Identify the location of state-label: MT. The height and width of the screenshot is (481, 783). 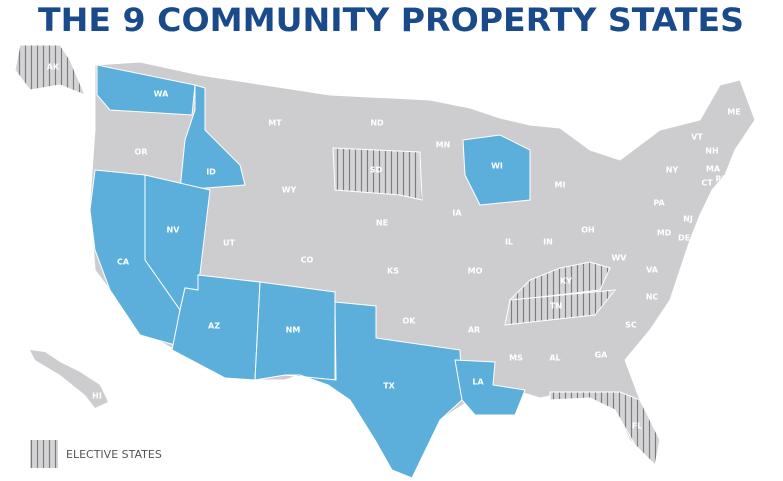
(275, 123).